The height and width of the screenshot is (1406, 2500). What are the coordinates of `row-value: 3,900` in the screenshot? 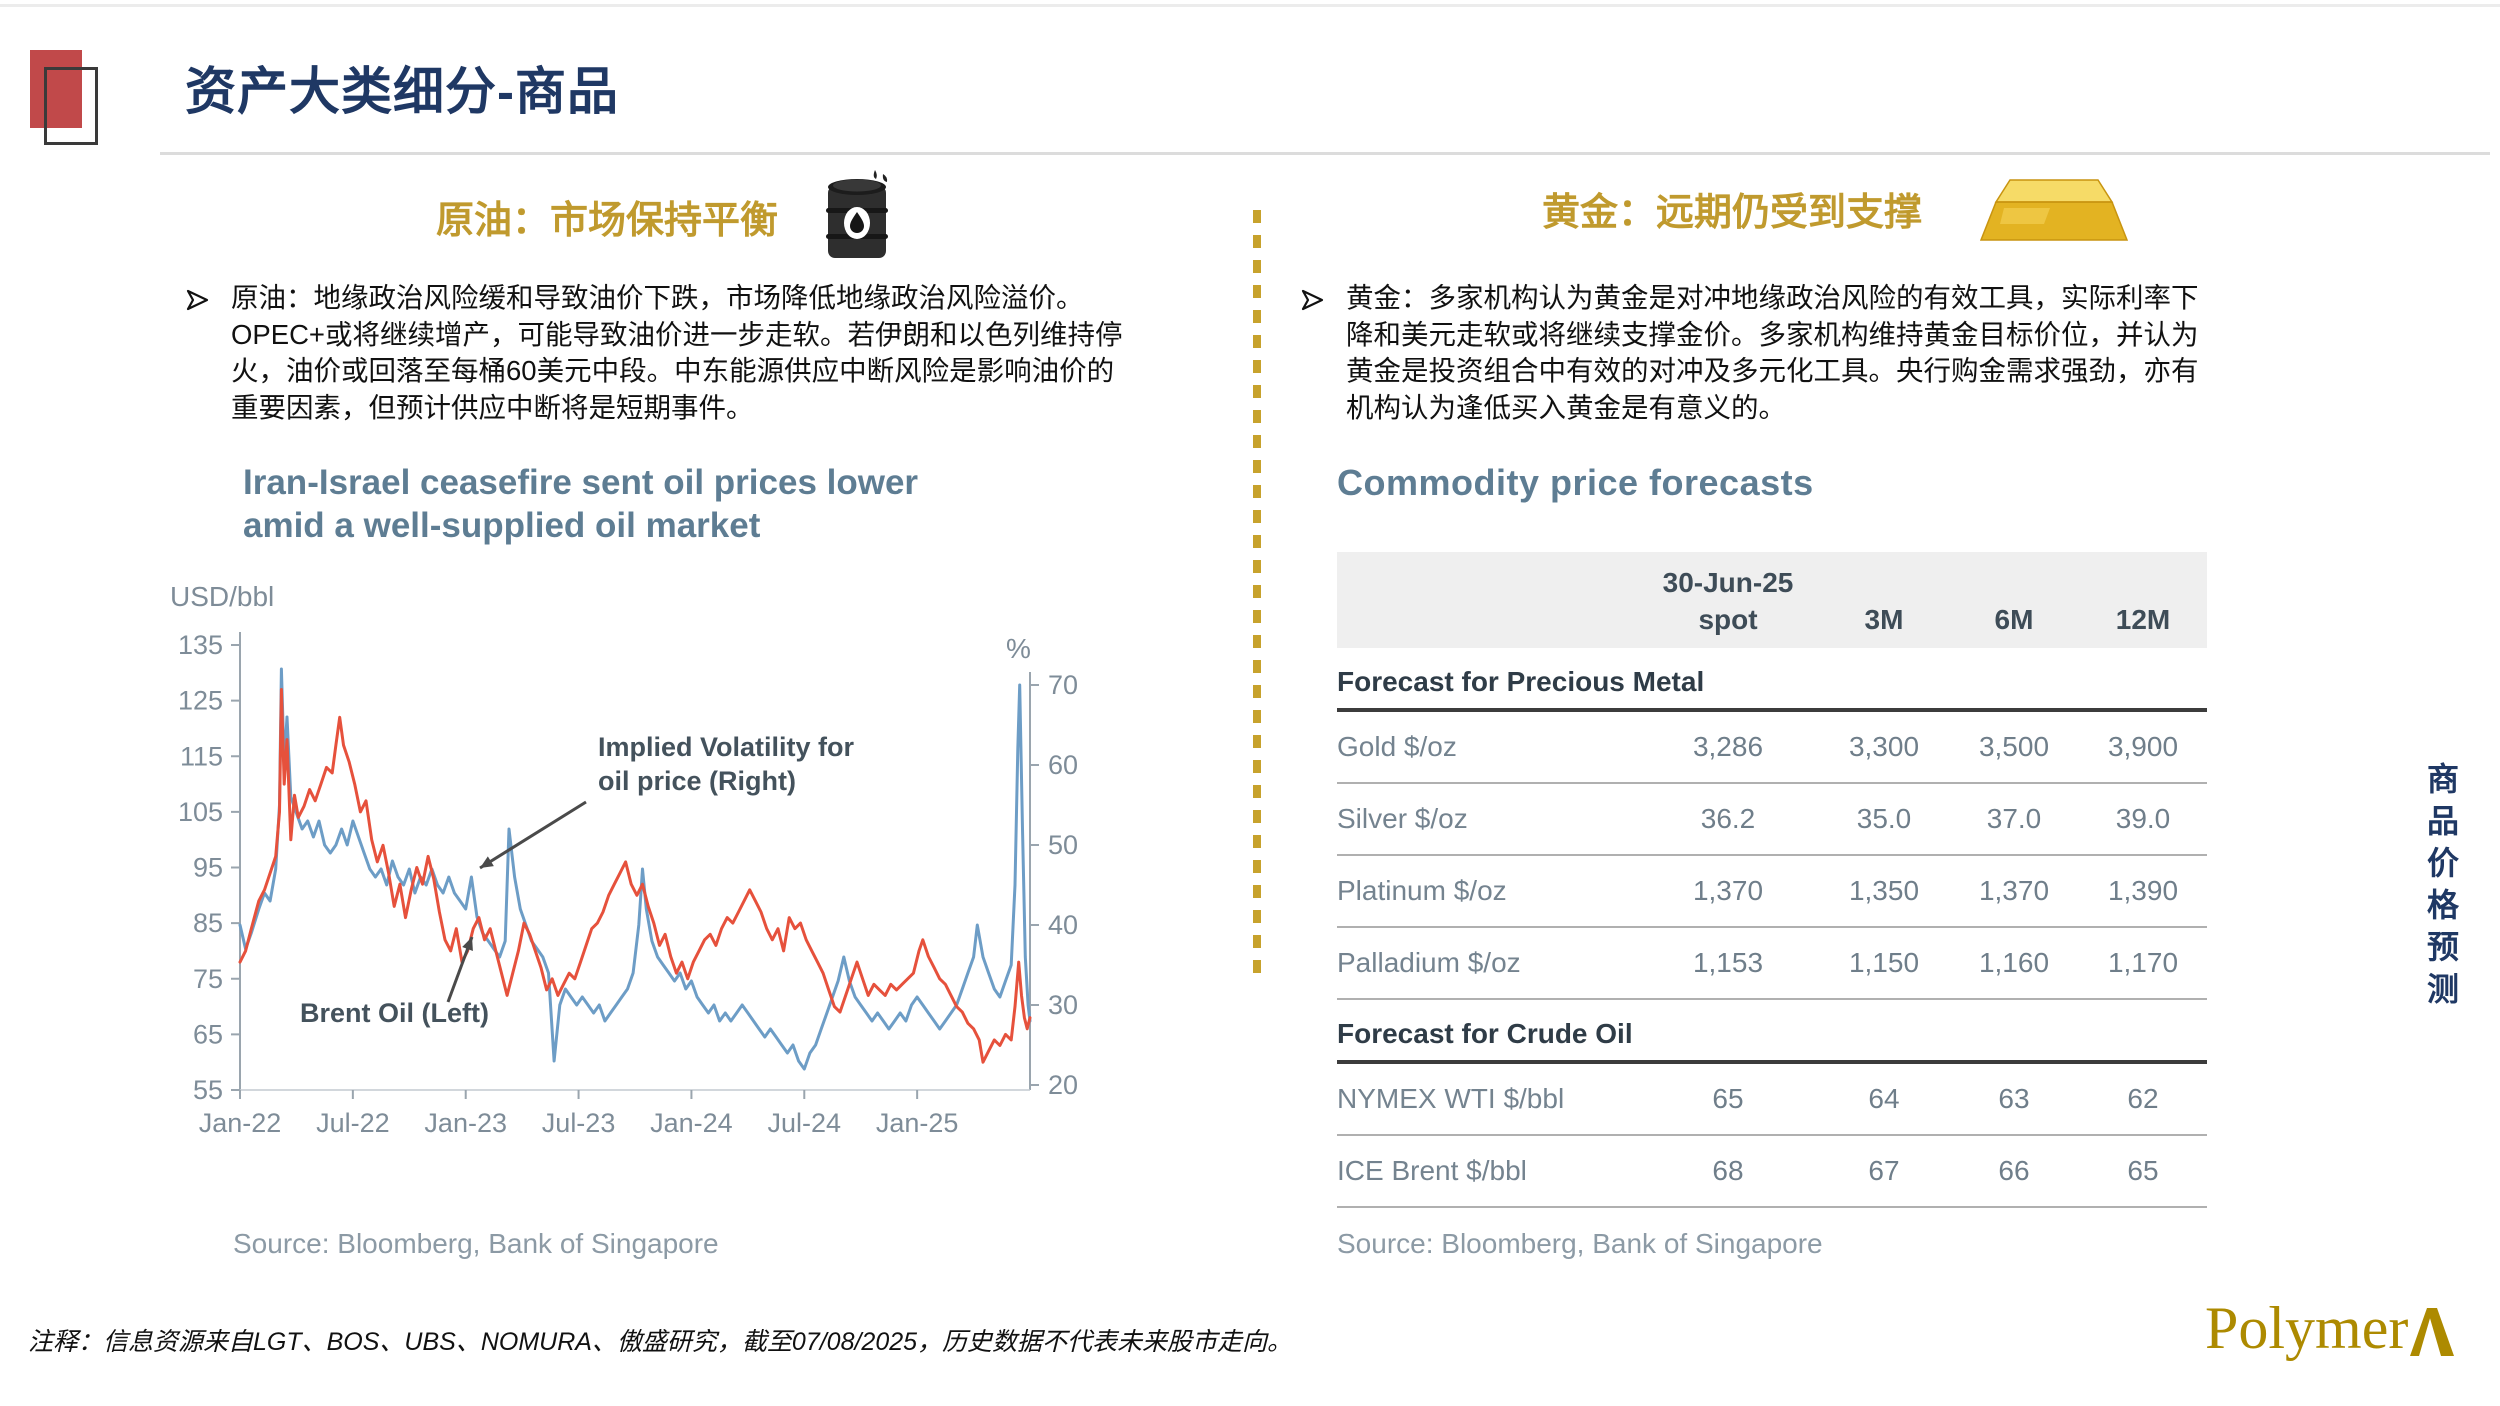 It's located at (2143, 746).